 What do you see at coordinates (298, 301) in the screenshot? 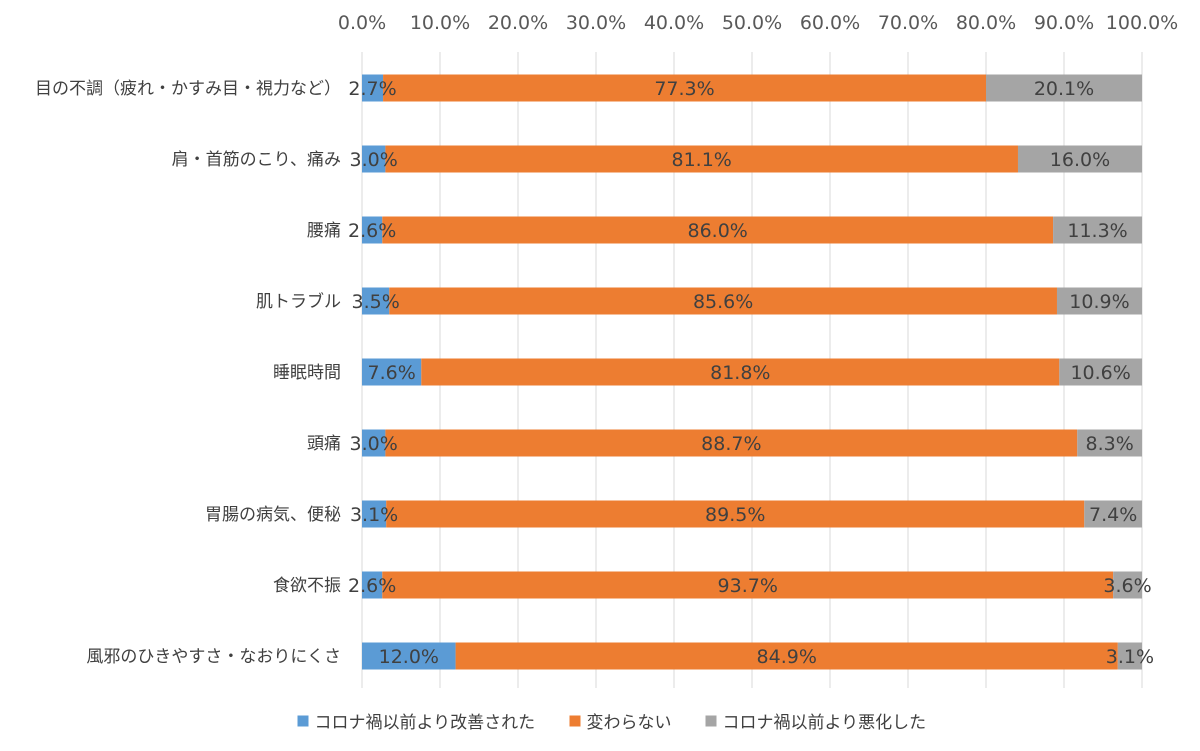
I see `category-label: 肌トラブル` at bounding box center [298, 301].